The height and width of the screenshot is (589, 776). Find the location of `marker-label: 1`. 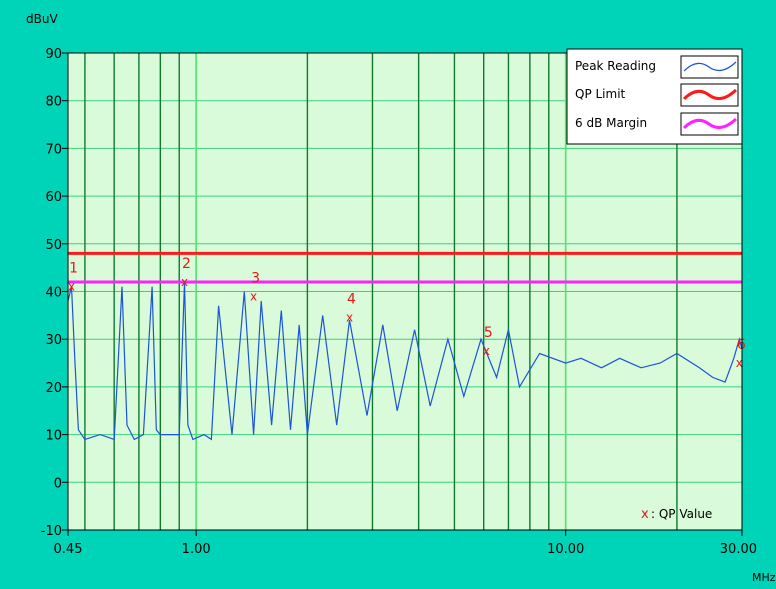

marker-label: 1 is located at coordinates (73, 269).